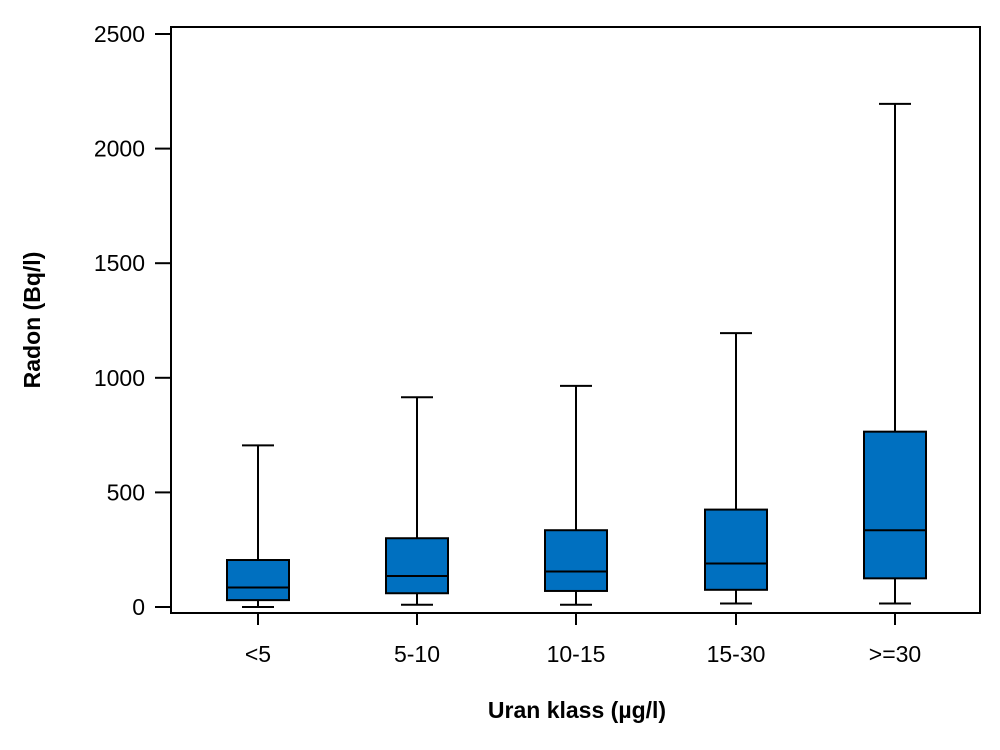  I want to click on x-tick-label: 5-10, so click(417, 654).